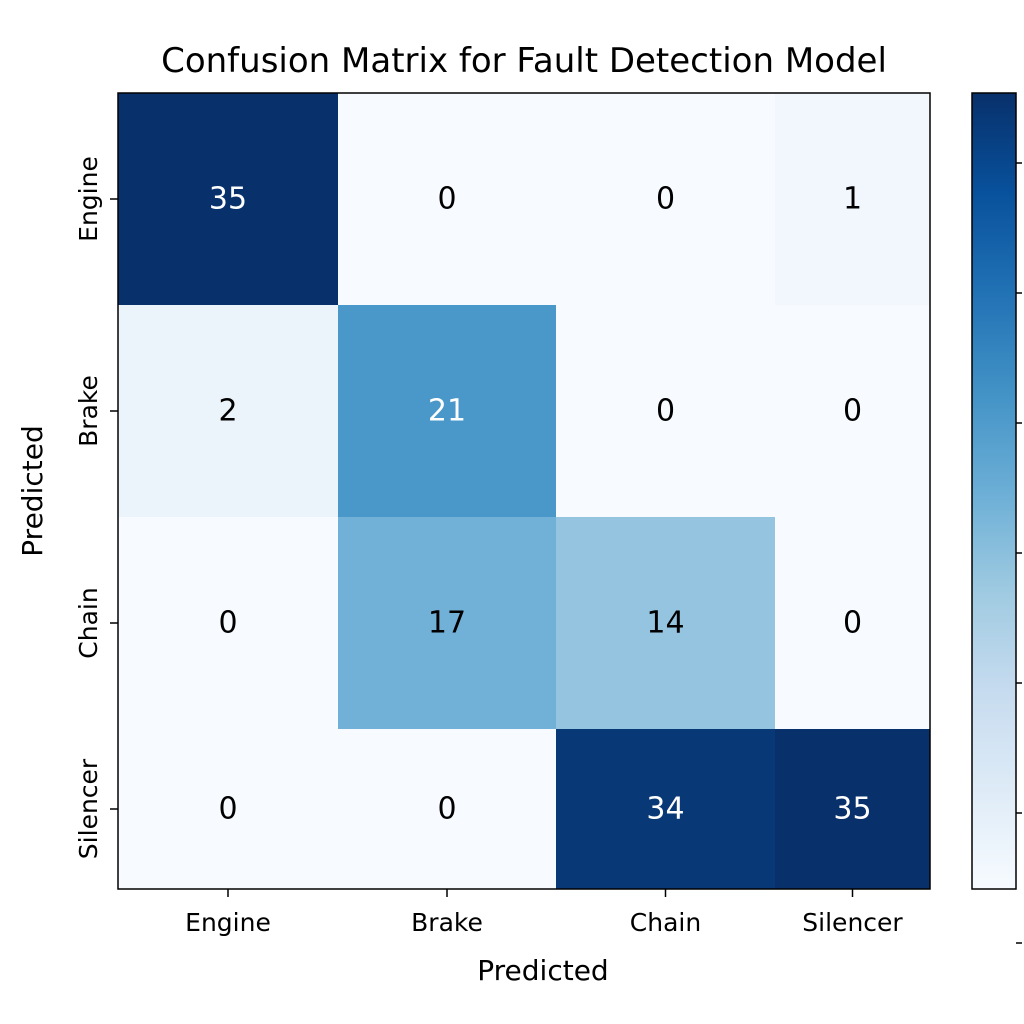  I want to click on y-axis-ticks: Engine Brake Chain Silencer, so click(96, 507).